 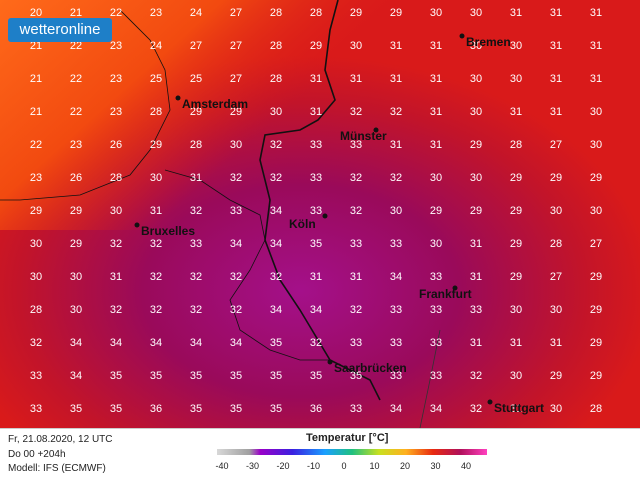 What do you see at coordinates (363, 136) in the screenshot?
I see `city-label: Münster` at bounding box center [363, 136].